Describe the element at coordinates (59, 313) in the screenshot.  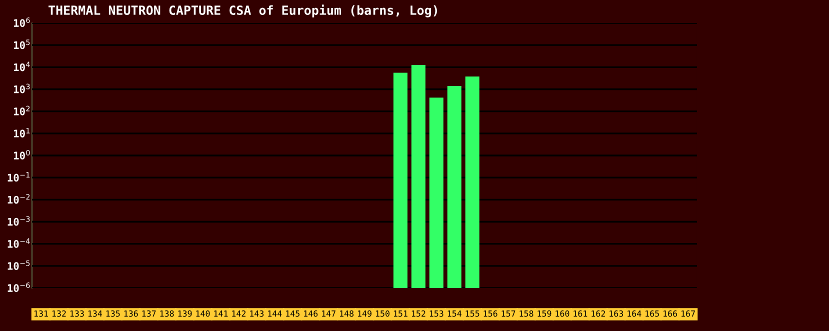
I see `x-tick-label: 132` at that location.